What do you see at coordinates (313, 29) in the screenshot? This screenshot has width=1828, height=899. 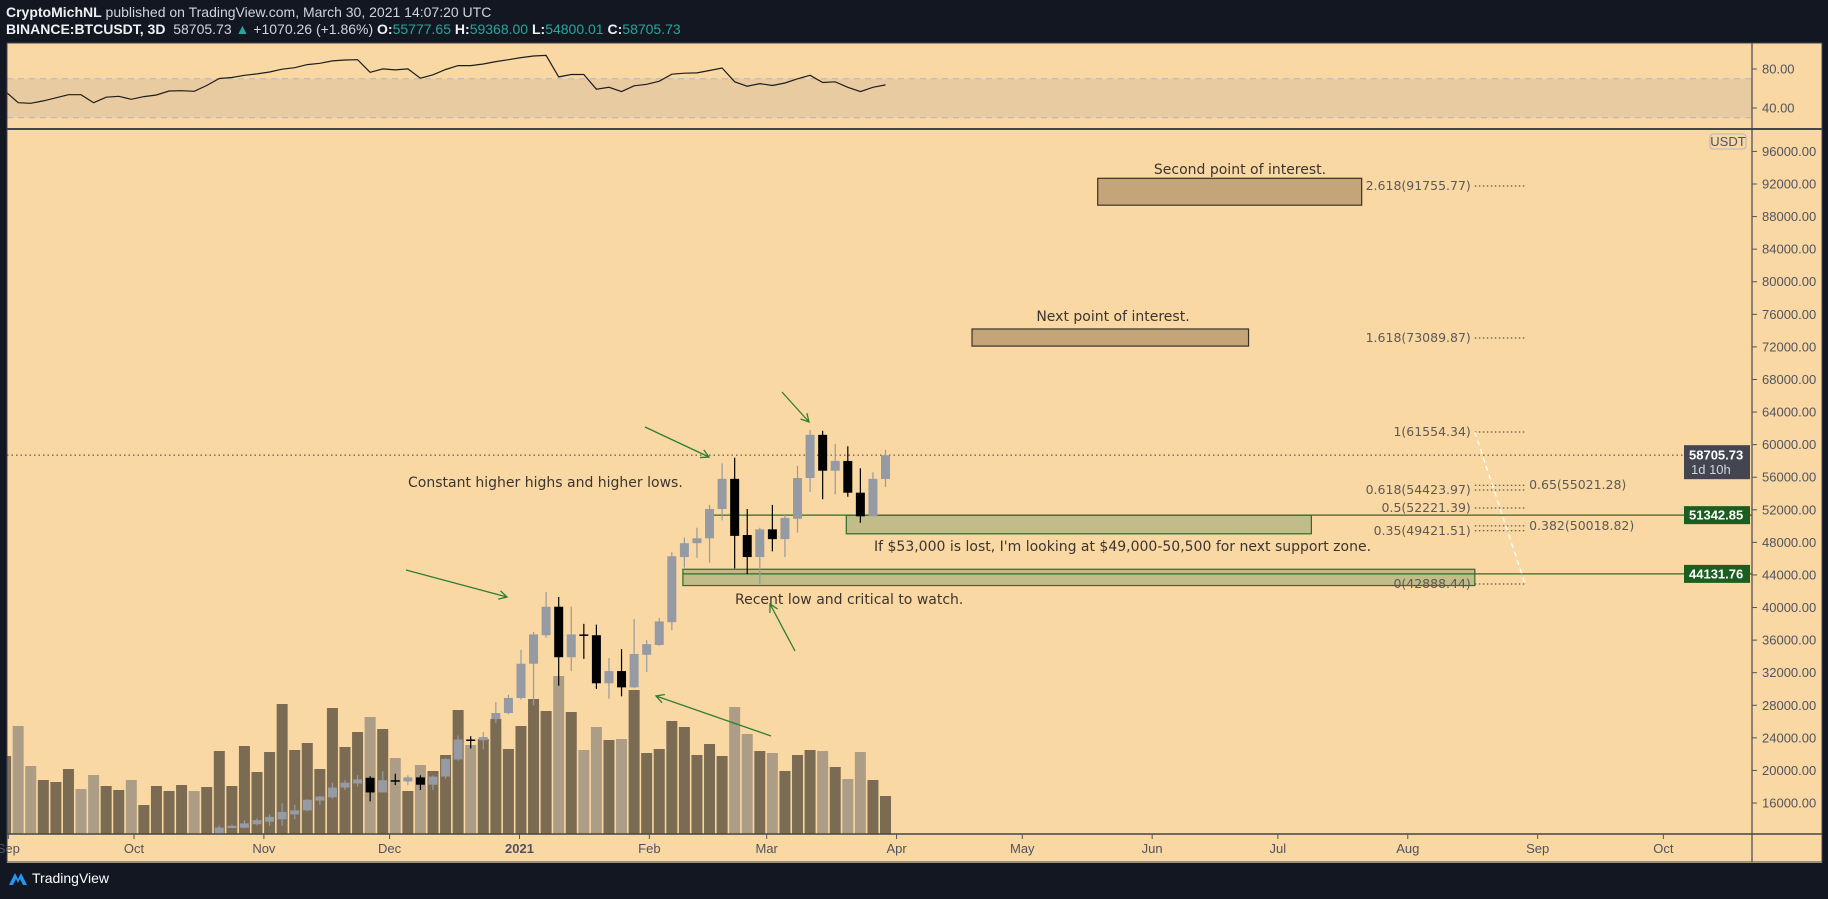 I see `price-change: +1070.26 (+1.86%)` at bounding box center [313, 29].